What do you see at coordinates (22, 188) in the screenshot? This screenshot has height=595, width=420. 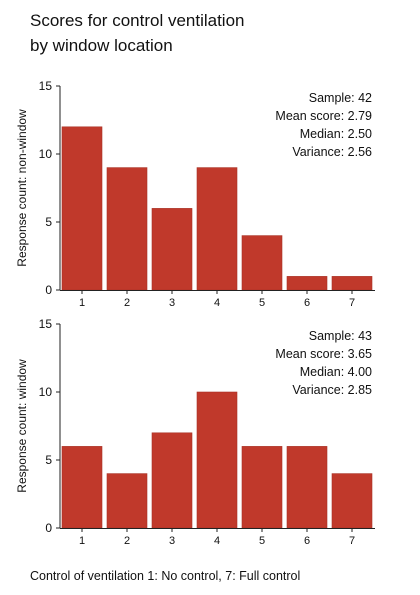 I see `y-axis-label: Response count: non-window` at bounding box center [22, 188].